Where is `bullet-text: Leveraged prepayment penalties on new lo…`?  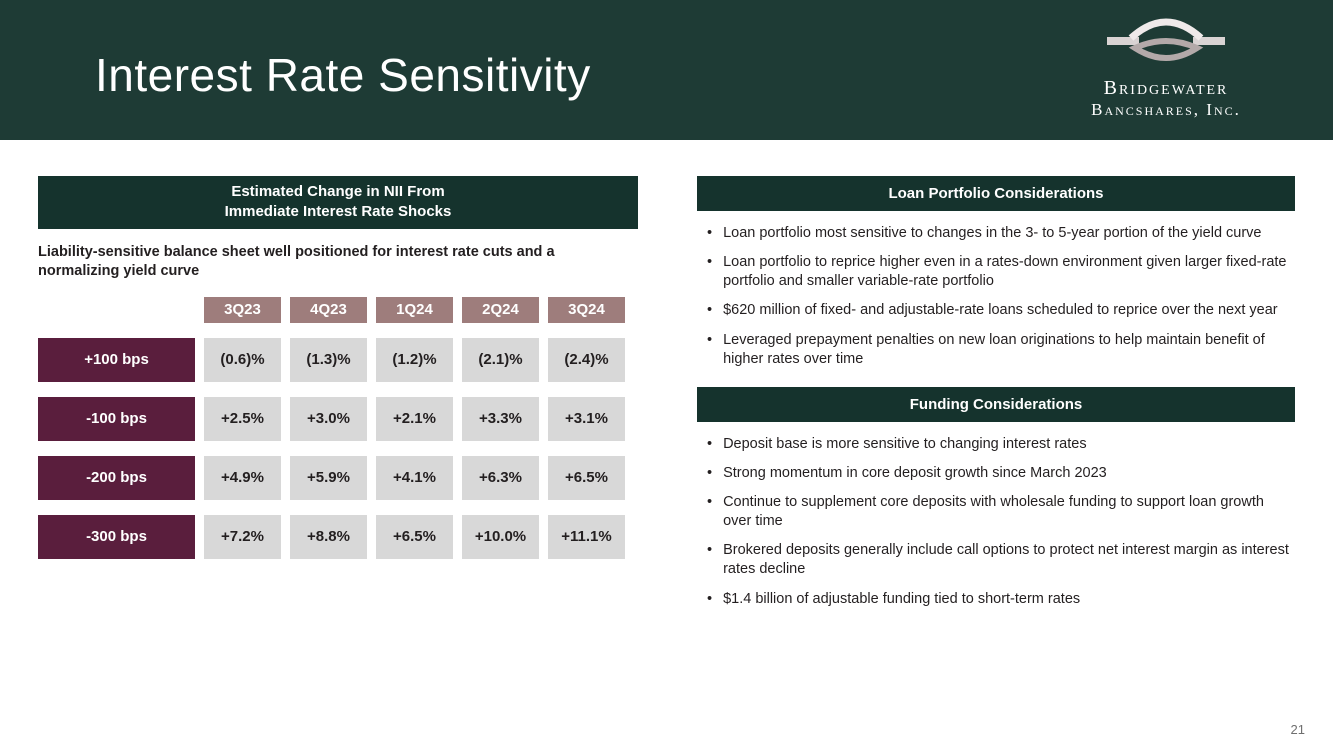 bullet-text: Leveraged prepayment penalties on new lo… is located at coordinates (994, 349).